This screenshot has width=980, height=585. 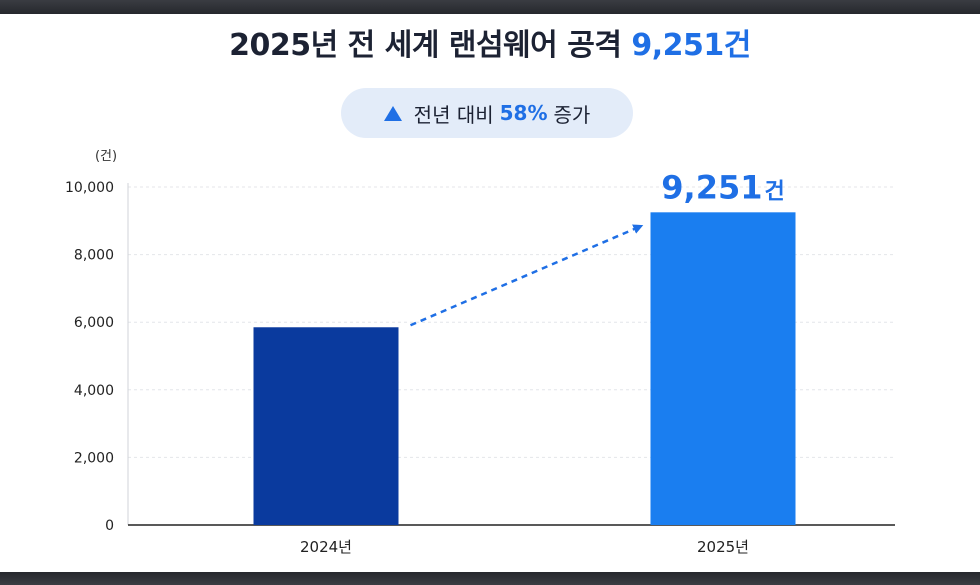 What do you see at coordinates (89, 188) in the screenshot?
I see `y-tick-label: 10,000` at bounding box center [89, 188].